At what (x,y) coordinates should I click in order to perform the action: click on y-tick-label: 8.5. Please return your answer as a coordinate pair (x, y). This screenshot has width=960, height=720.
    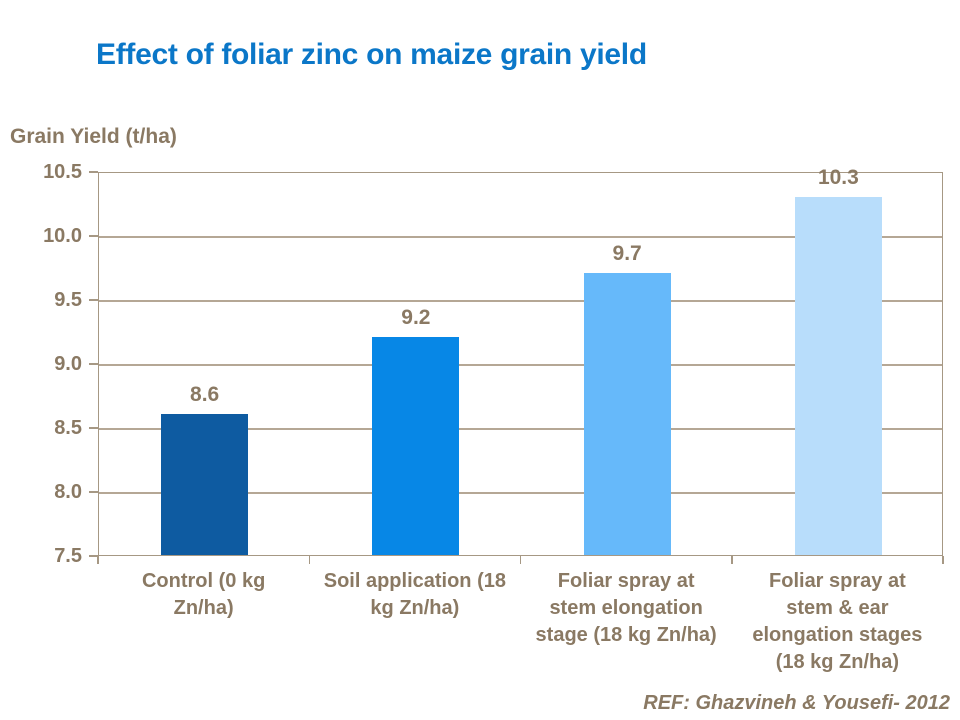
    Looking at the image, I should click on (68, 428).